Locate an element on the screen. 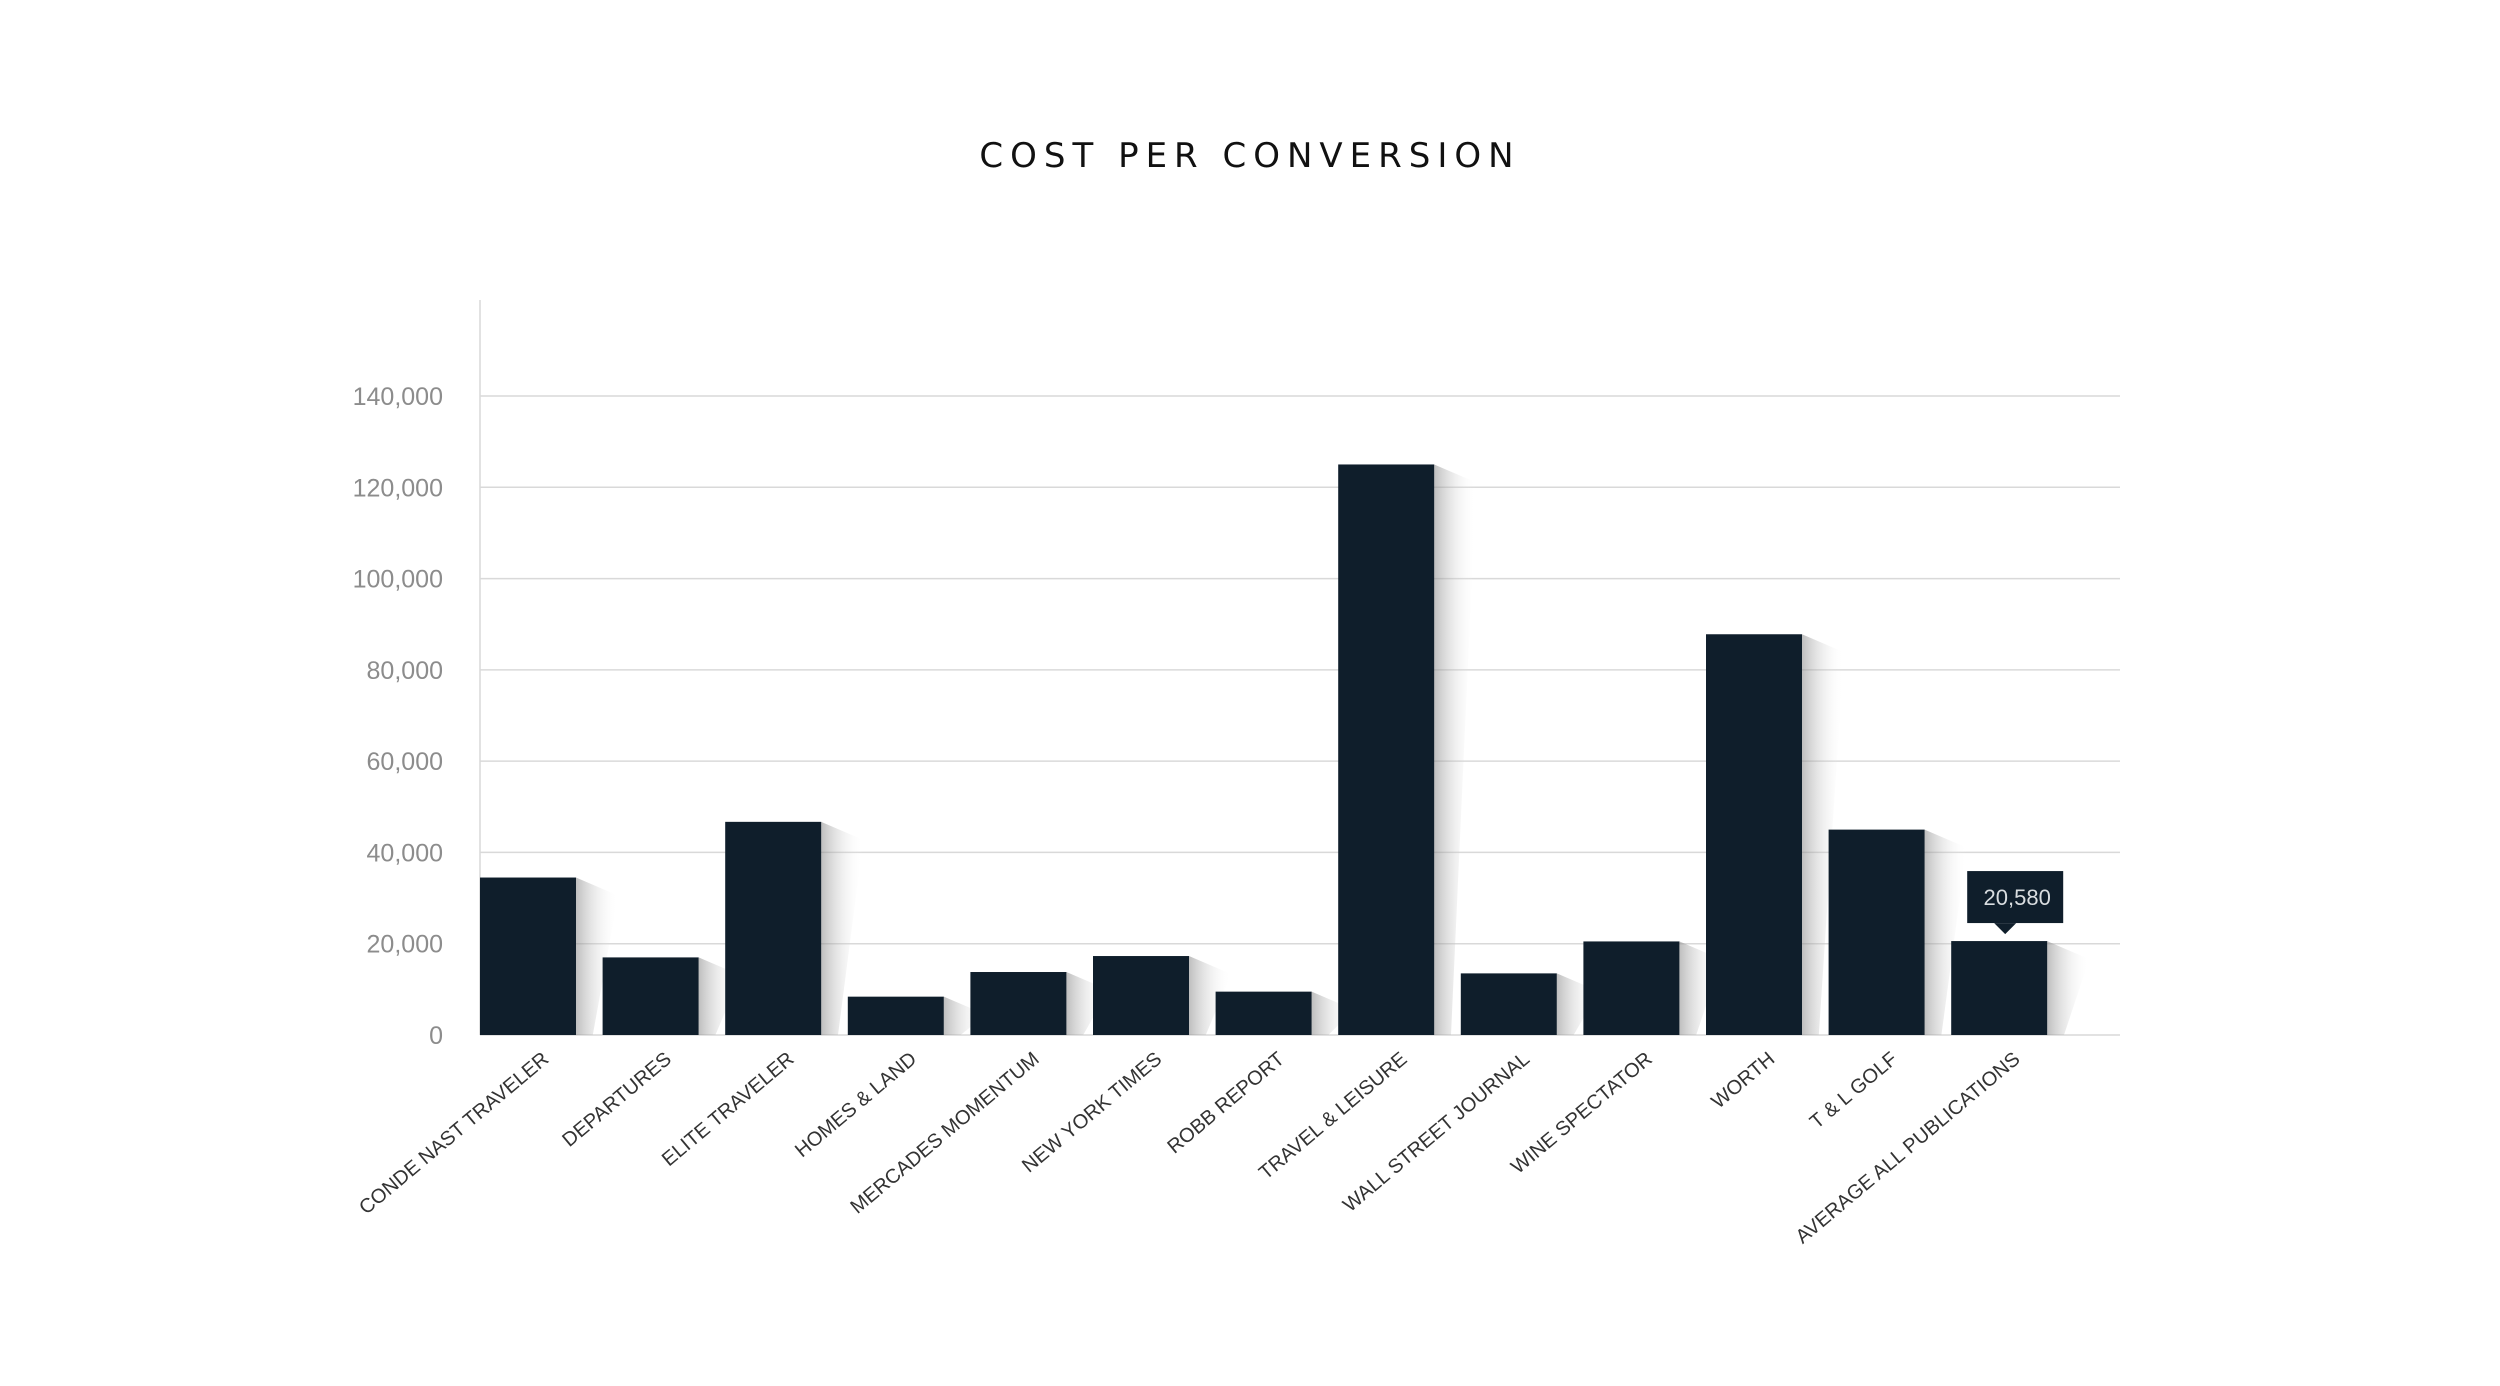 The image size is (2500, 1386). y-tick-label: 0 is located at coordinates (436, 1036).